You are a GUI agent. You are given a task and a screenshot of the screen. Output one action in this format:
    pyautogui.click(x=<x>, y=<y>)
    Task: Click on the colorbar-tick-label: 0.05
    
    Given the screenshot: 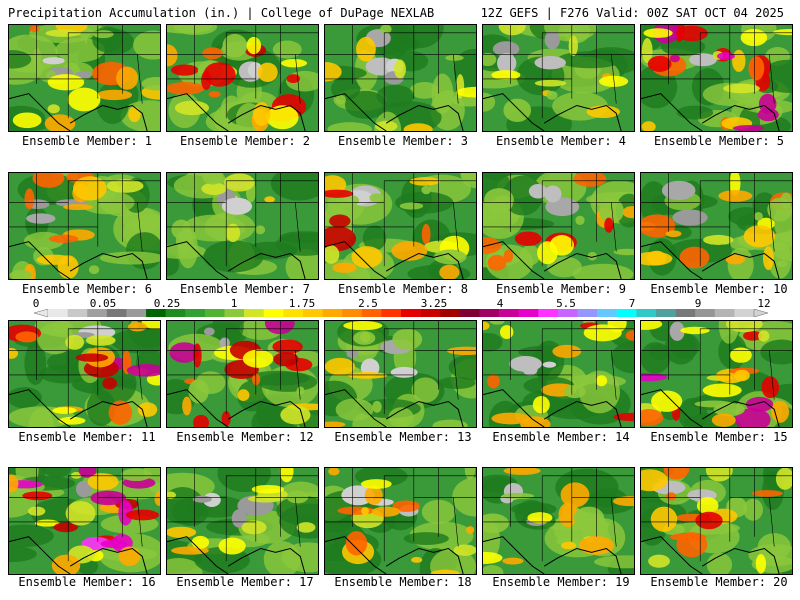 What is the action you would take?
    pyautogui.click(x=103, y=303)
    